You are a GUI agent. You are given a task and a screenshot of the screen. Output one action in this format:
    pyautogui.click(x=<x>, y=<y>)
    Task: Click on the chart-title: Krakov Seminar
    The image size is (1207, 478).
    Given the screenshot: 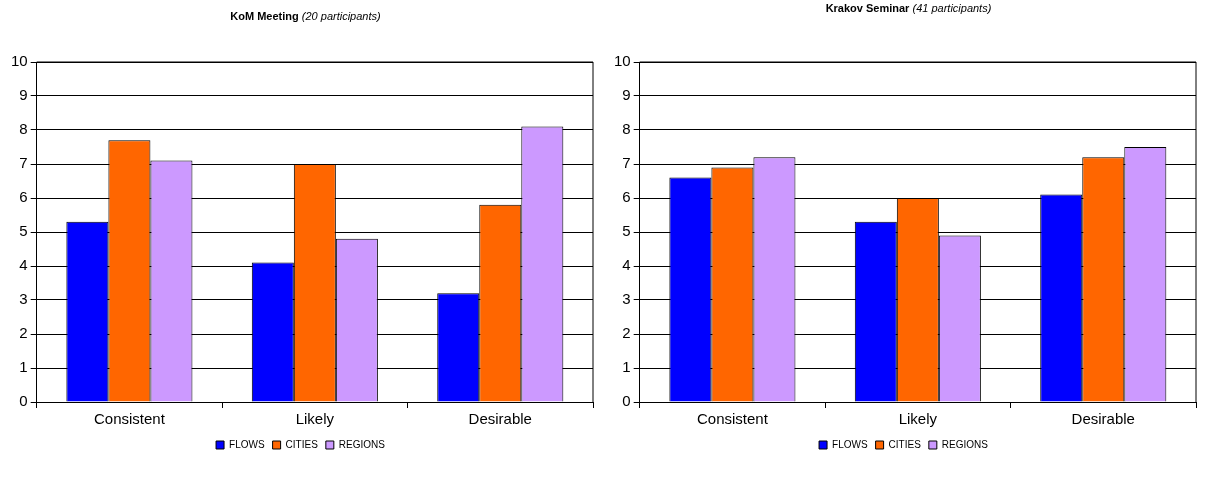 What is the action you would take?
    pyautogui.click(x=867, y=8)
    